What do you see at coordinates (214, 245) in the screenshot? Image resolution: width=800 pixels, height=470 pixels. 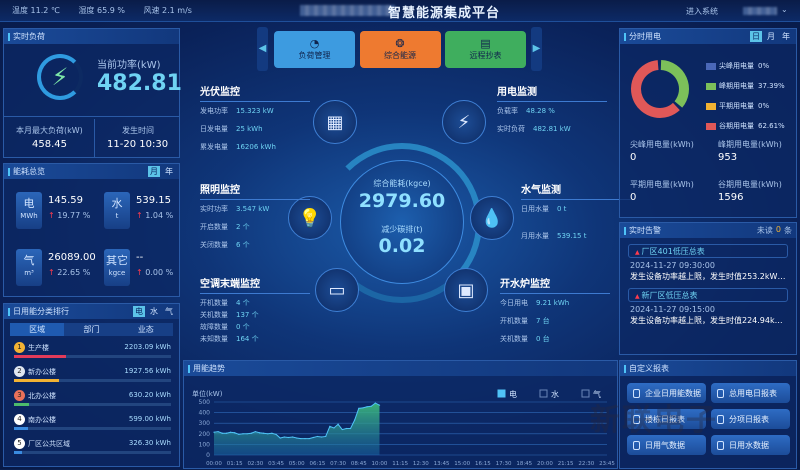 I see `row-label: 关闭数量` at bounding box center [214, 245].